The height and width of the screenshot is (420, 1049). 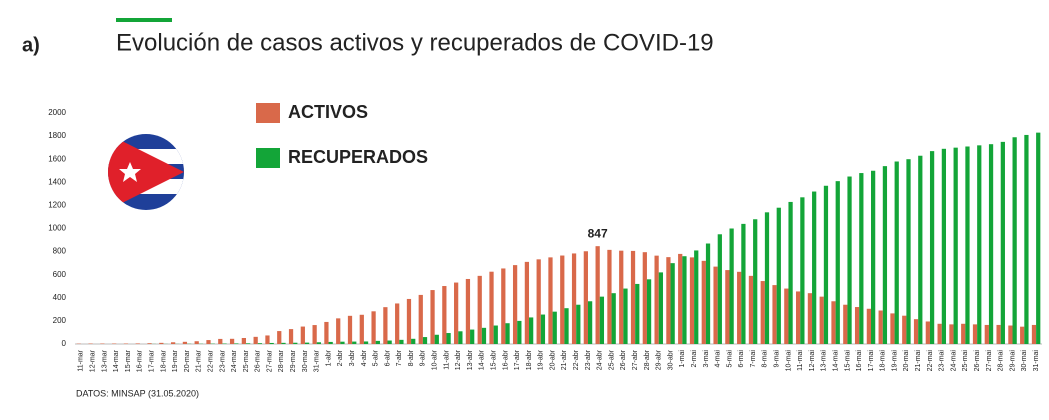 I want to click on x-tick-label: 22-abr, so click(x=576, y=359).